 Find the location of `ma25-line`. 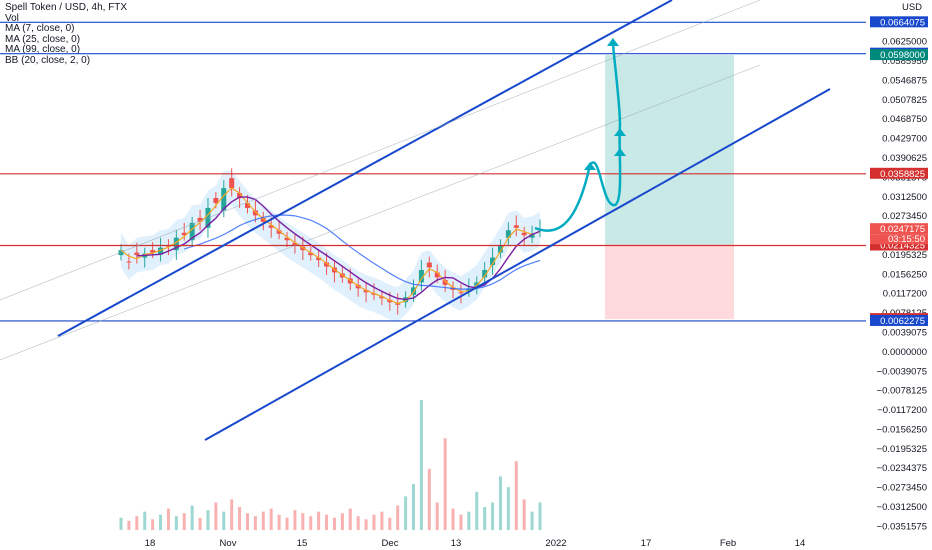

ma25-line is located at coordinates (338, 248).